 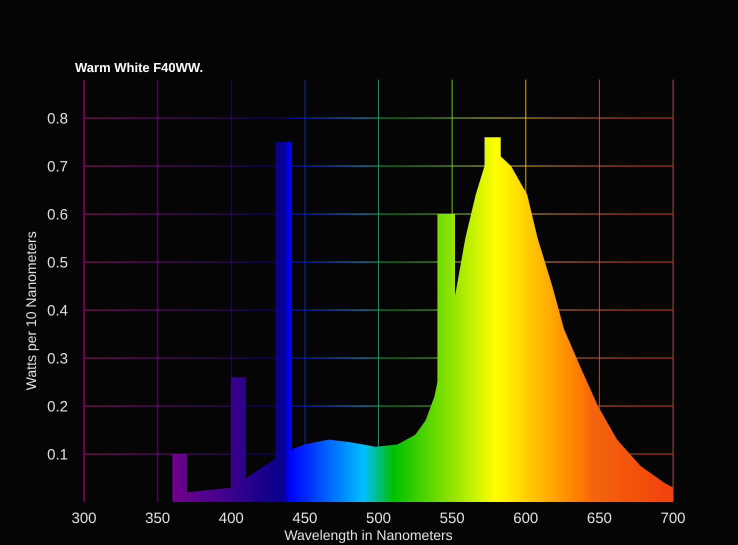 I want to click on x-tick-label: 300, so click(x=84, y=518).